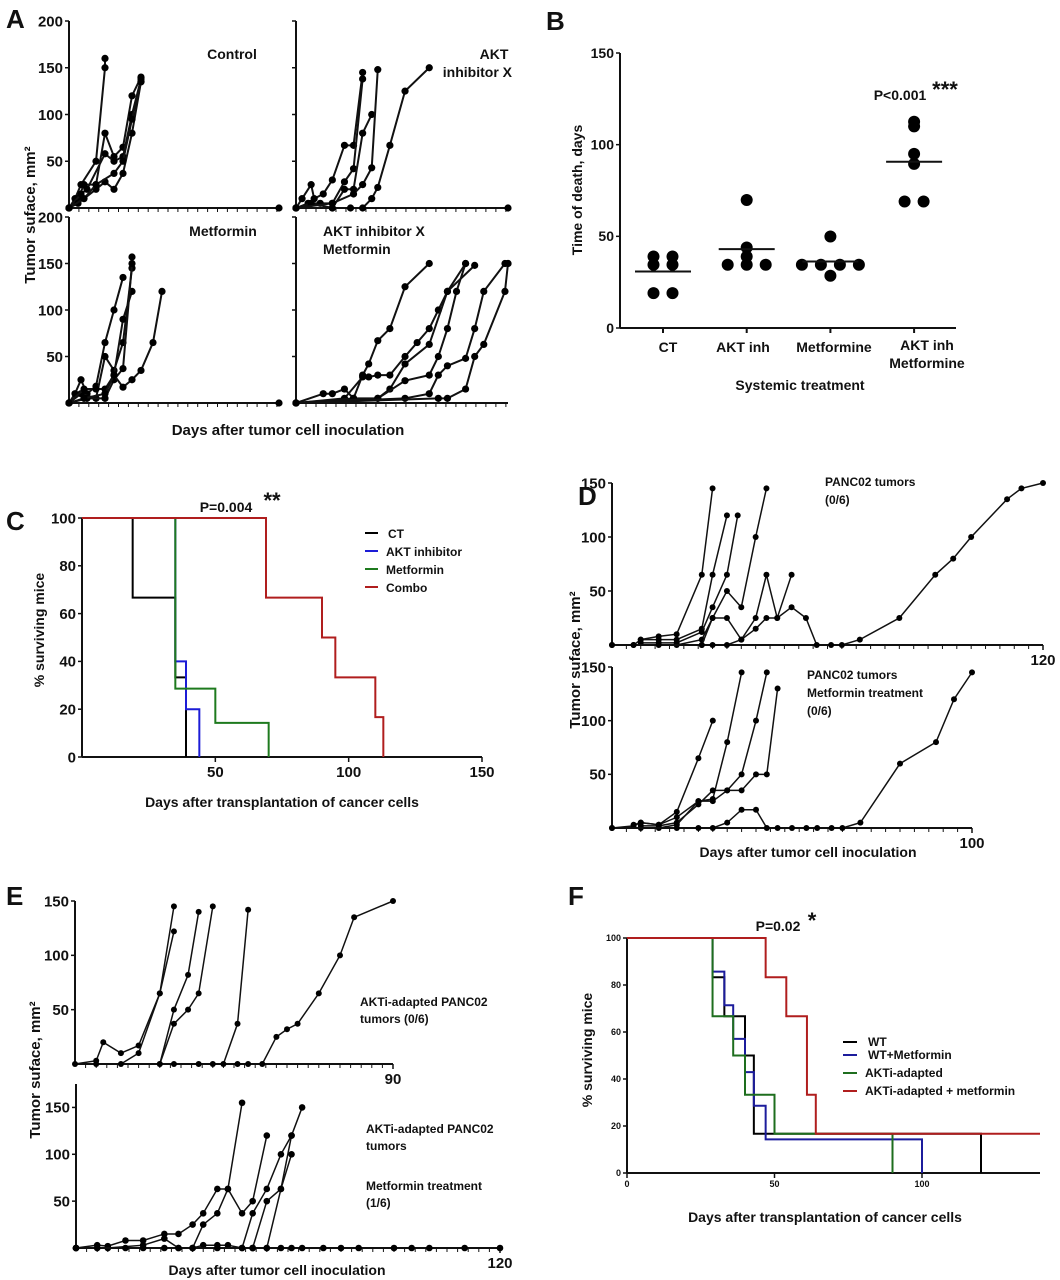 The width and height of the screenshot is (1060, 1280). What do you see at coordinates (927, 345) in the screenshot?
I see `category-label-combo-line1: AKT inh` at bounding box center [927, 345].